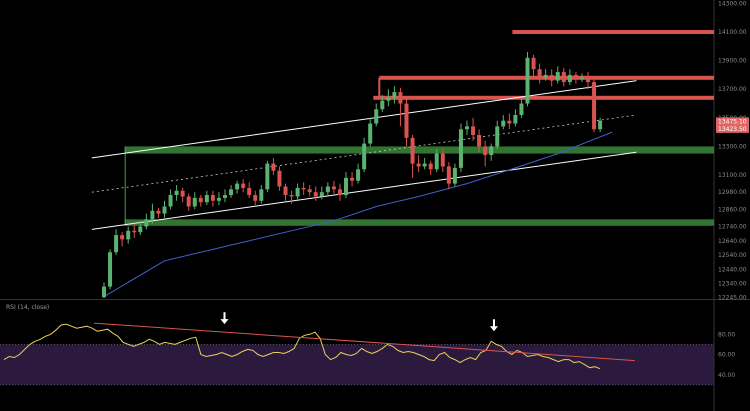 Image resolution: width=750 pixels, height=411 pixels. What do you see at coordinates (27, 307) in the screenshot?
I see `indicator-label: RSI (14, close)` at bounding box center [27, 307].